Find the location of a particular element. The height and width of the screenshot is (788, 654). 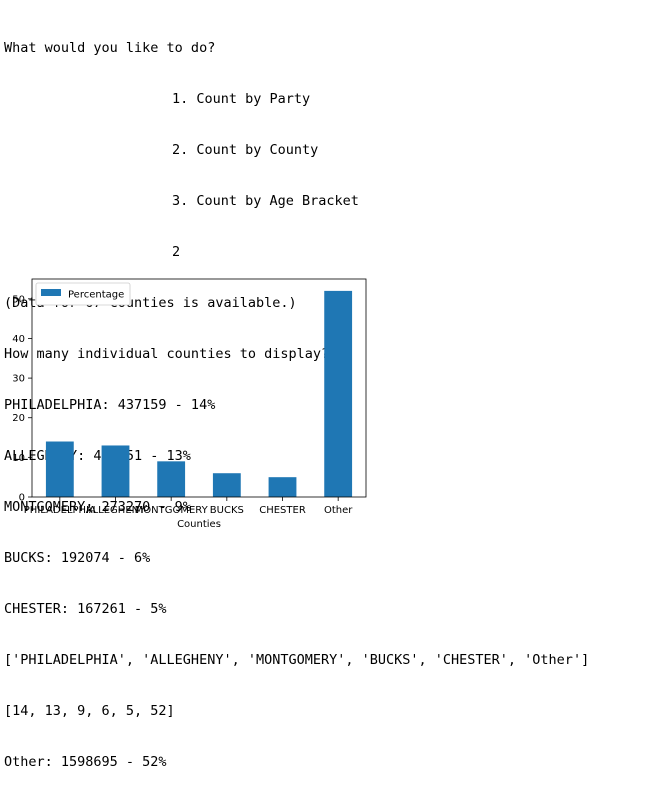

y-tick-label-10: 10 is located at coordinates (18, 458).